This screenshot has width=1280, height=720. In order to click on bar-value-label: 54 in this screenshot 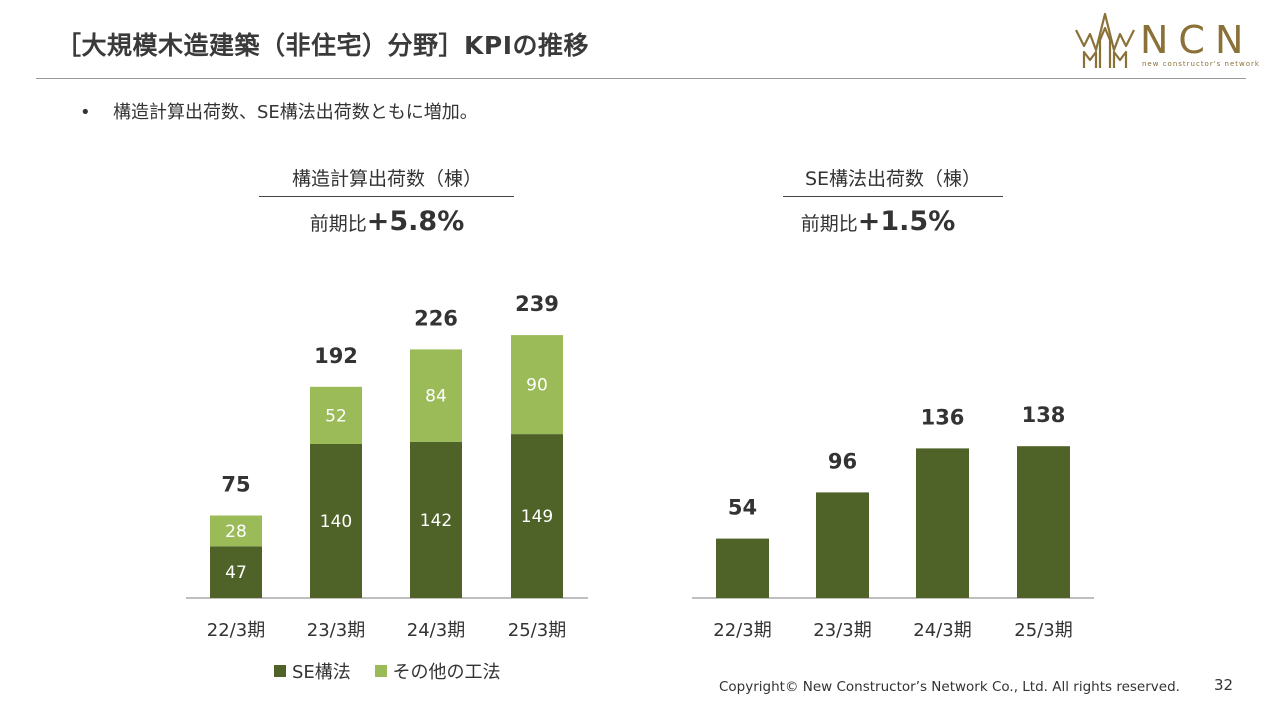, I will do `click(742, 508)`.